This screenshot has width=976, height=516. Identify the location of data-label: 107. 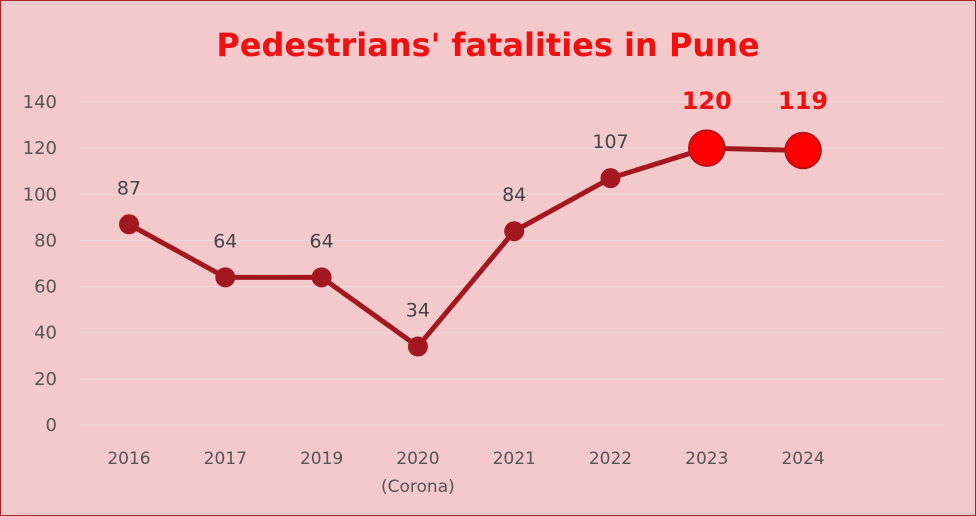
(610, 142).